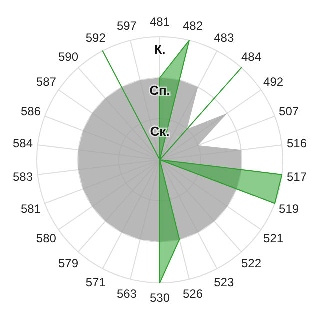 The height and width of the screenshot is (320, 320). I want to click on spoke-label: 580, so click(46, 239).